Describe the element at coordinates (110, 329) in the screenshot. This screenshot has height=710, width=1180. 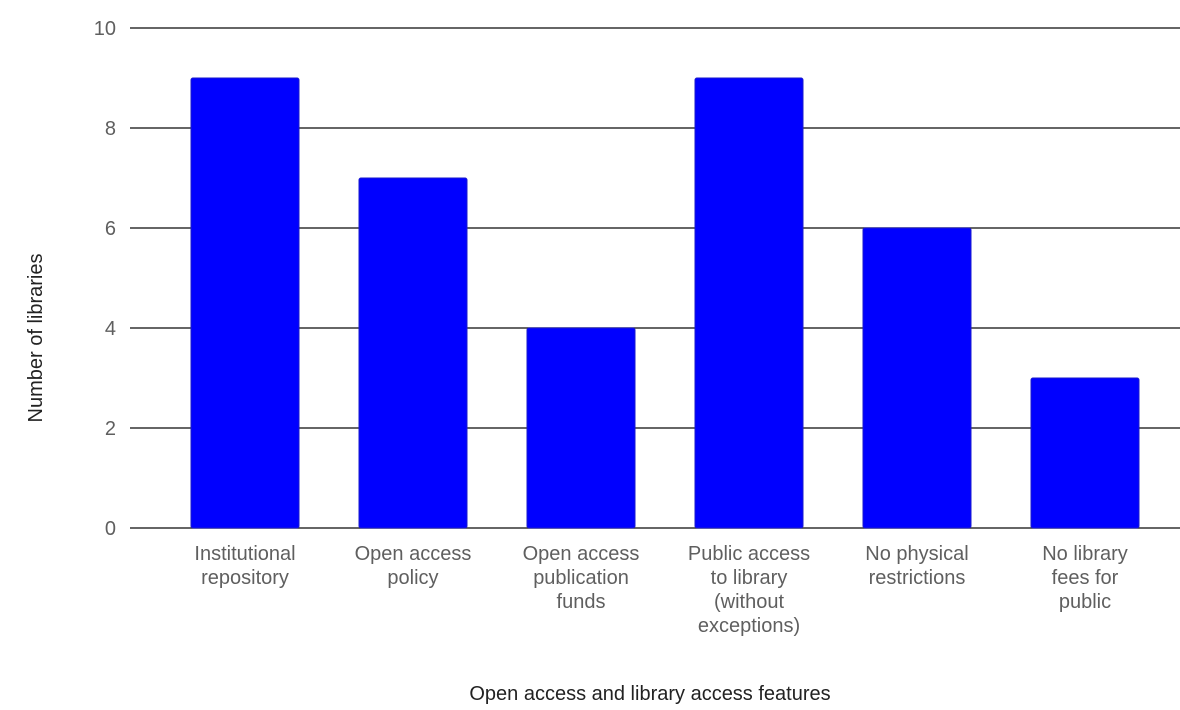
I see `y-tick-label: 4` at that location.